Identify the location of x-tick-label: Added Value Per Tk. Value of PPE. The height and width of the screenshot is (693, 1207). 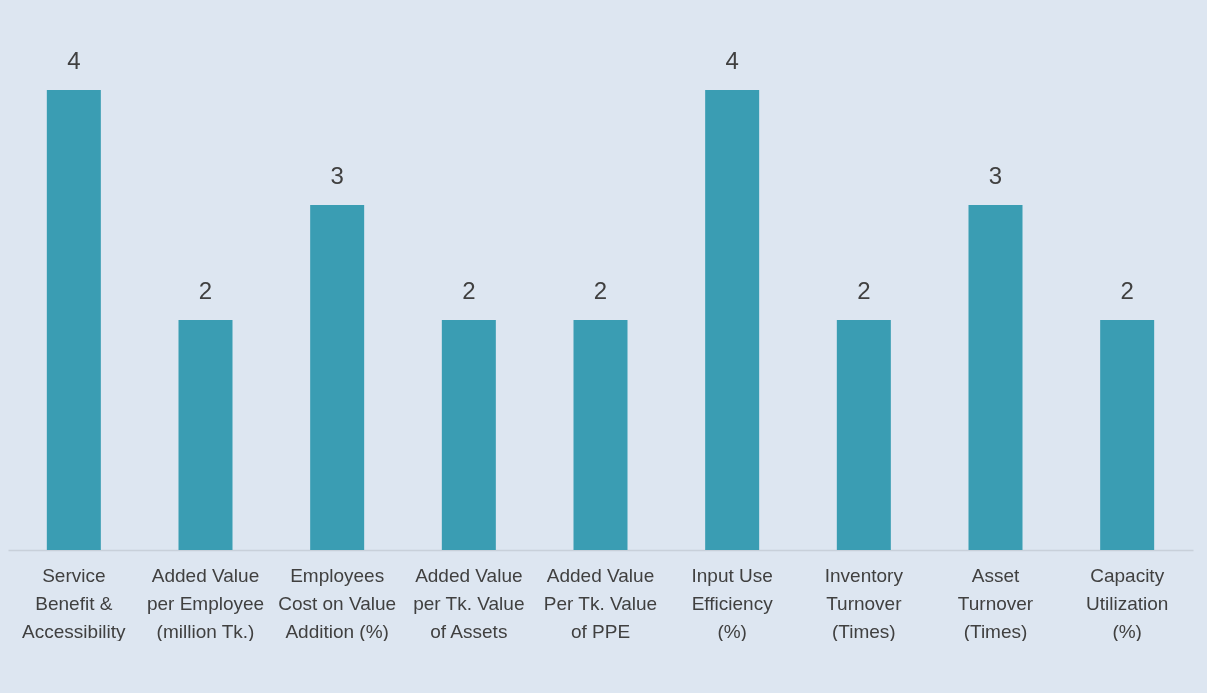
(600, 603).